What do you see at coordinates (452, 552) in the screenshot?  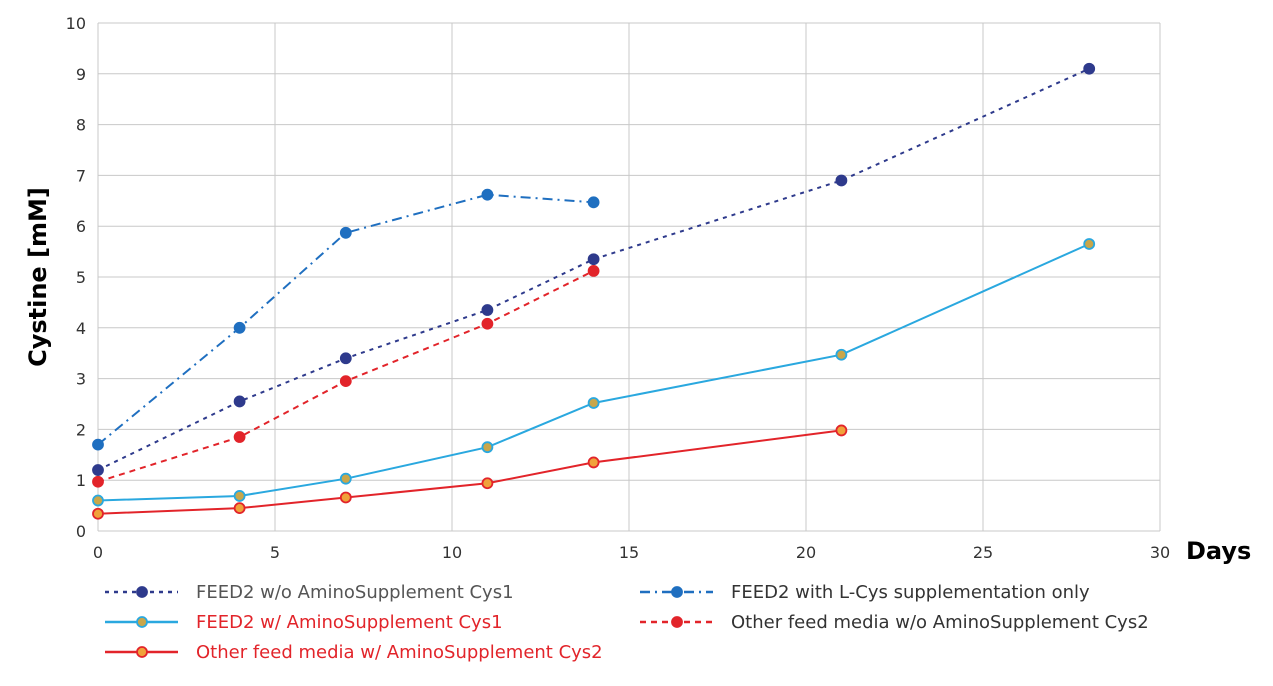 I see `x-tick-label: 10` at bounding box center [452, 552].